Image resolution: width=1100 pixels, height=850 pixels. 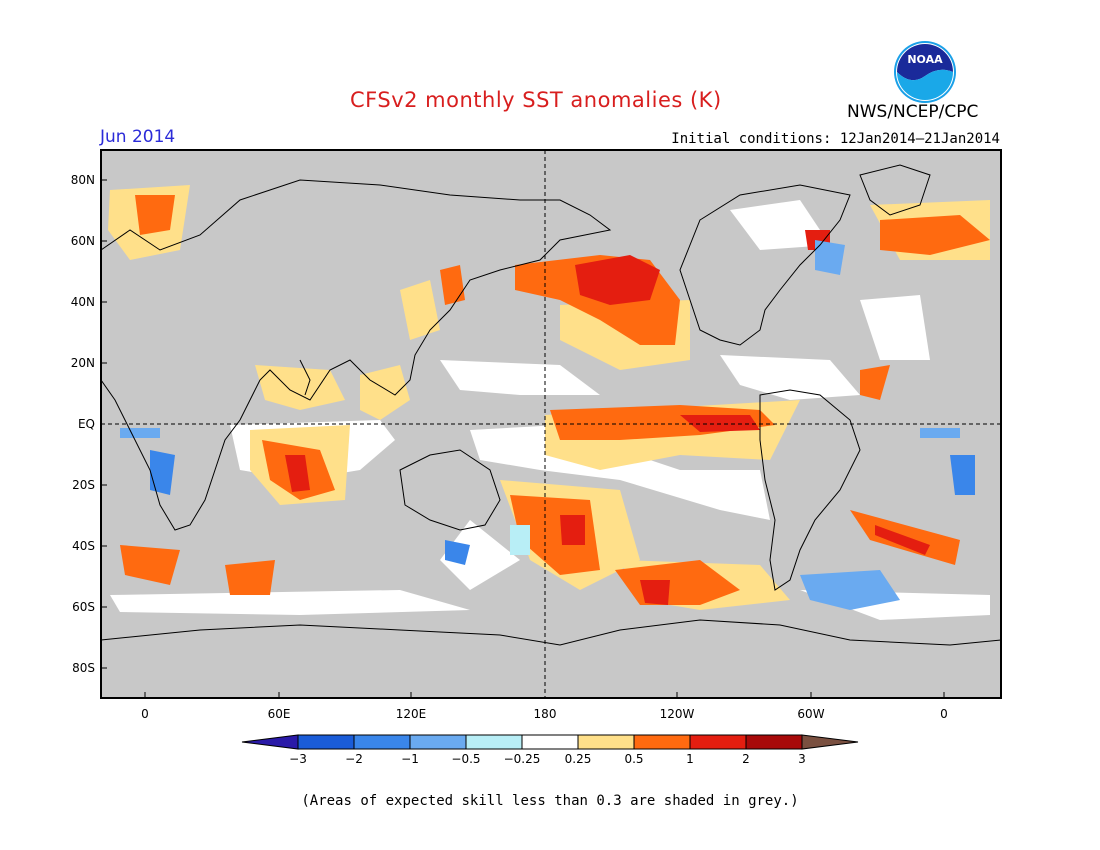 I want to click on colorbar-label: −0.5, so click(x=466, y=759).